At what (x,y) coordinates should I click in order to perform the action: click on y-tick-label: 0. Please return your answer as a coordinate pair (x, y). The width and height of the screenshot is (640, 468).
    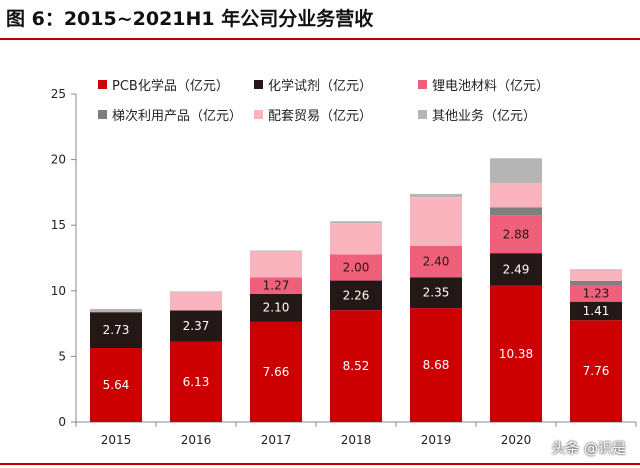
    Looking at the image, I should click on (62, 422).